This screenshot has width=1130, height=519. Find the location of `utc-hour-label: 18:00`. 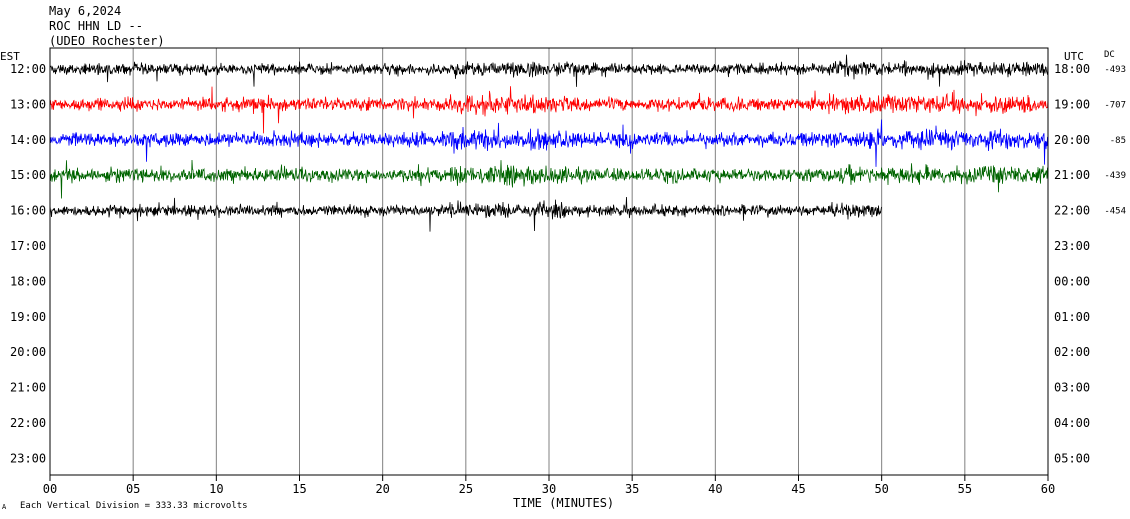

utc-hour-label: 18:00 is located at coordinates (1072, 69).